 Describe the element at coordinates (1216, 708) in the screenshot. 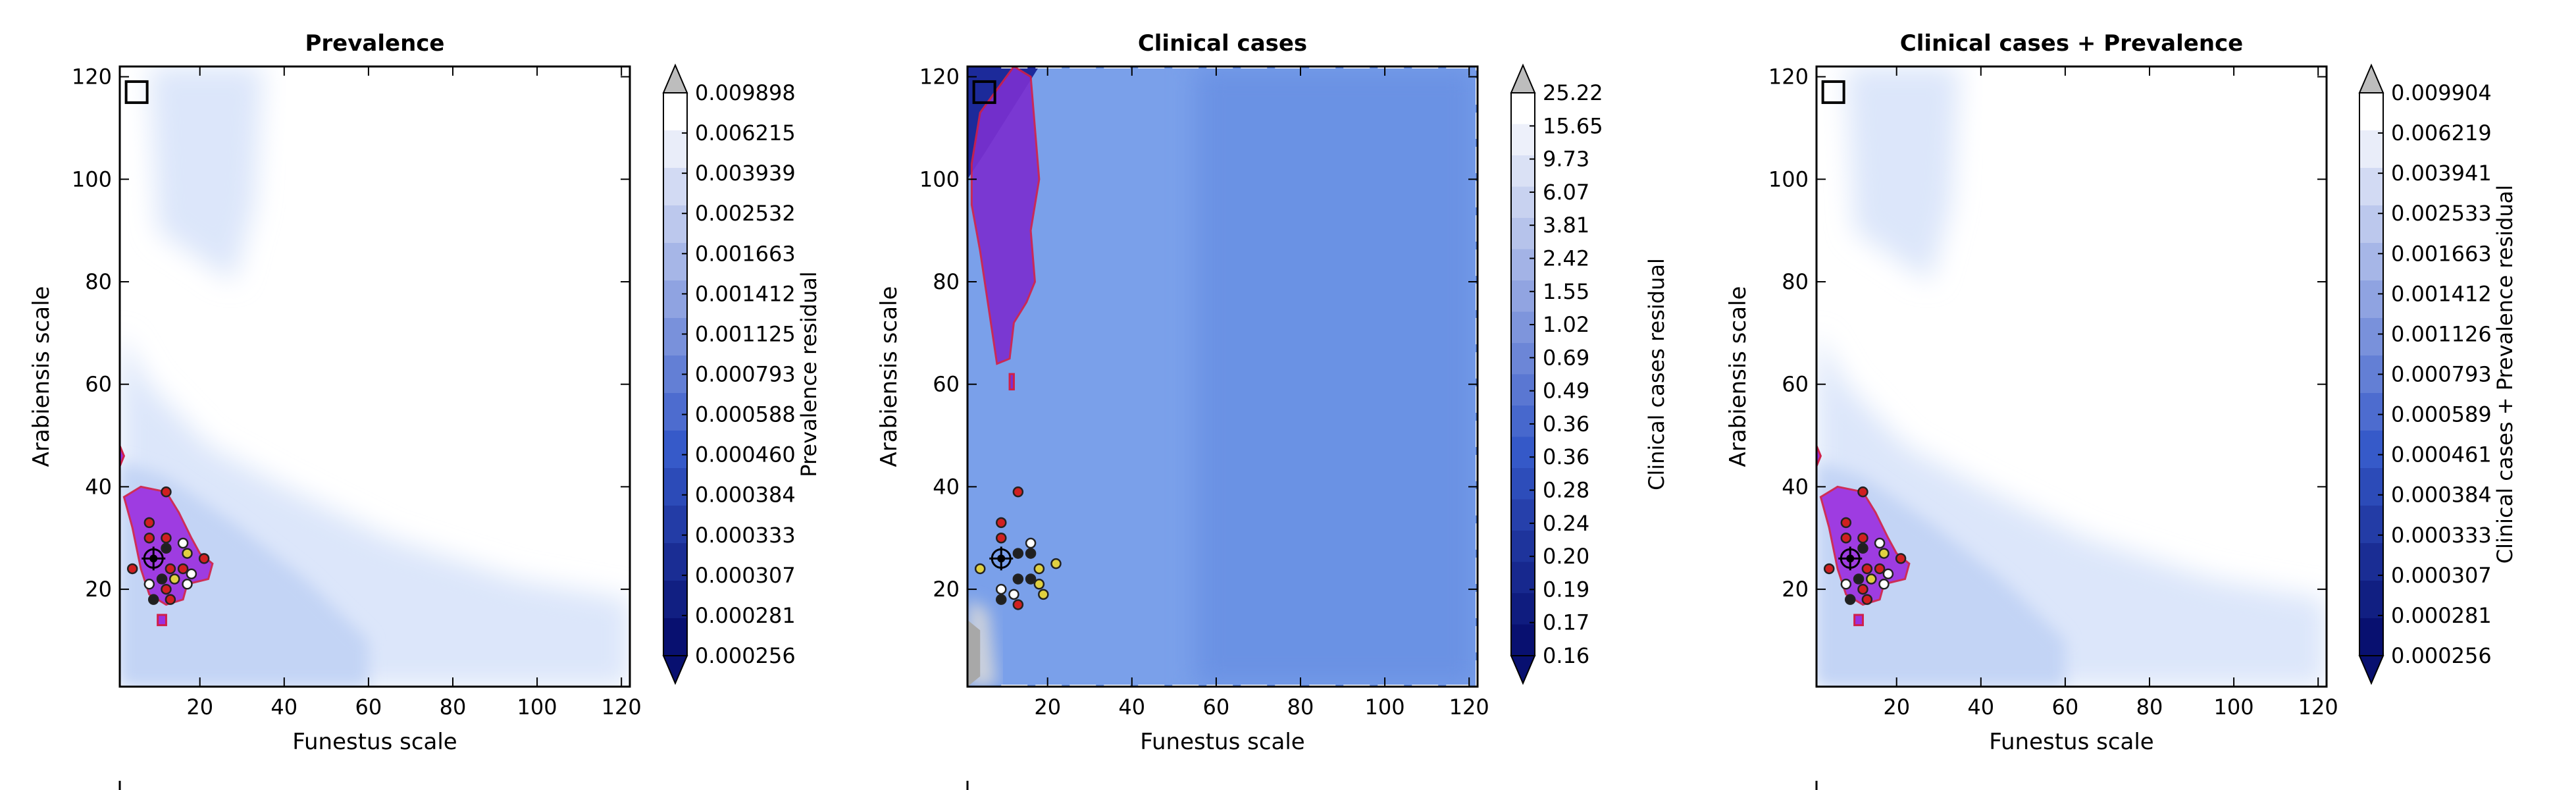

I see `x-tick-label: 60` at that location.